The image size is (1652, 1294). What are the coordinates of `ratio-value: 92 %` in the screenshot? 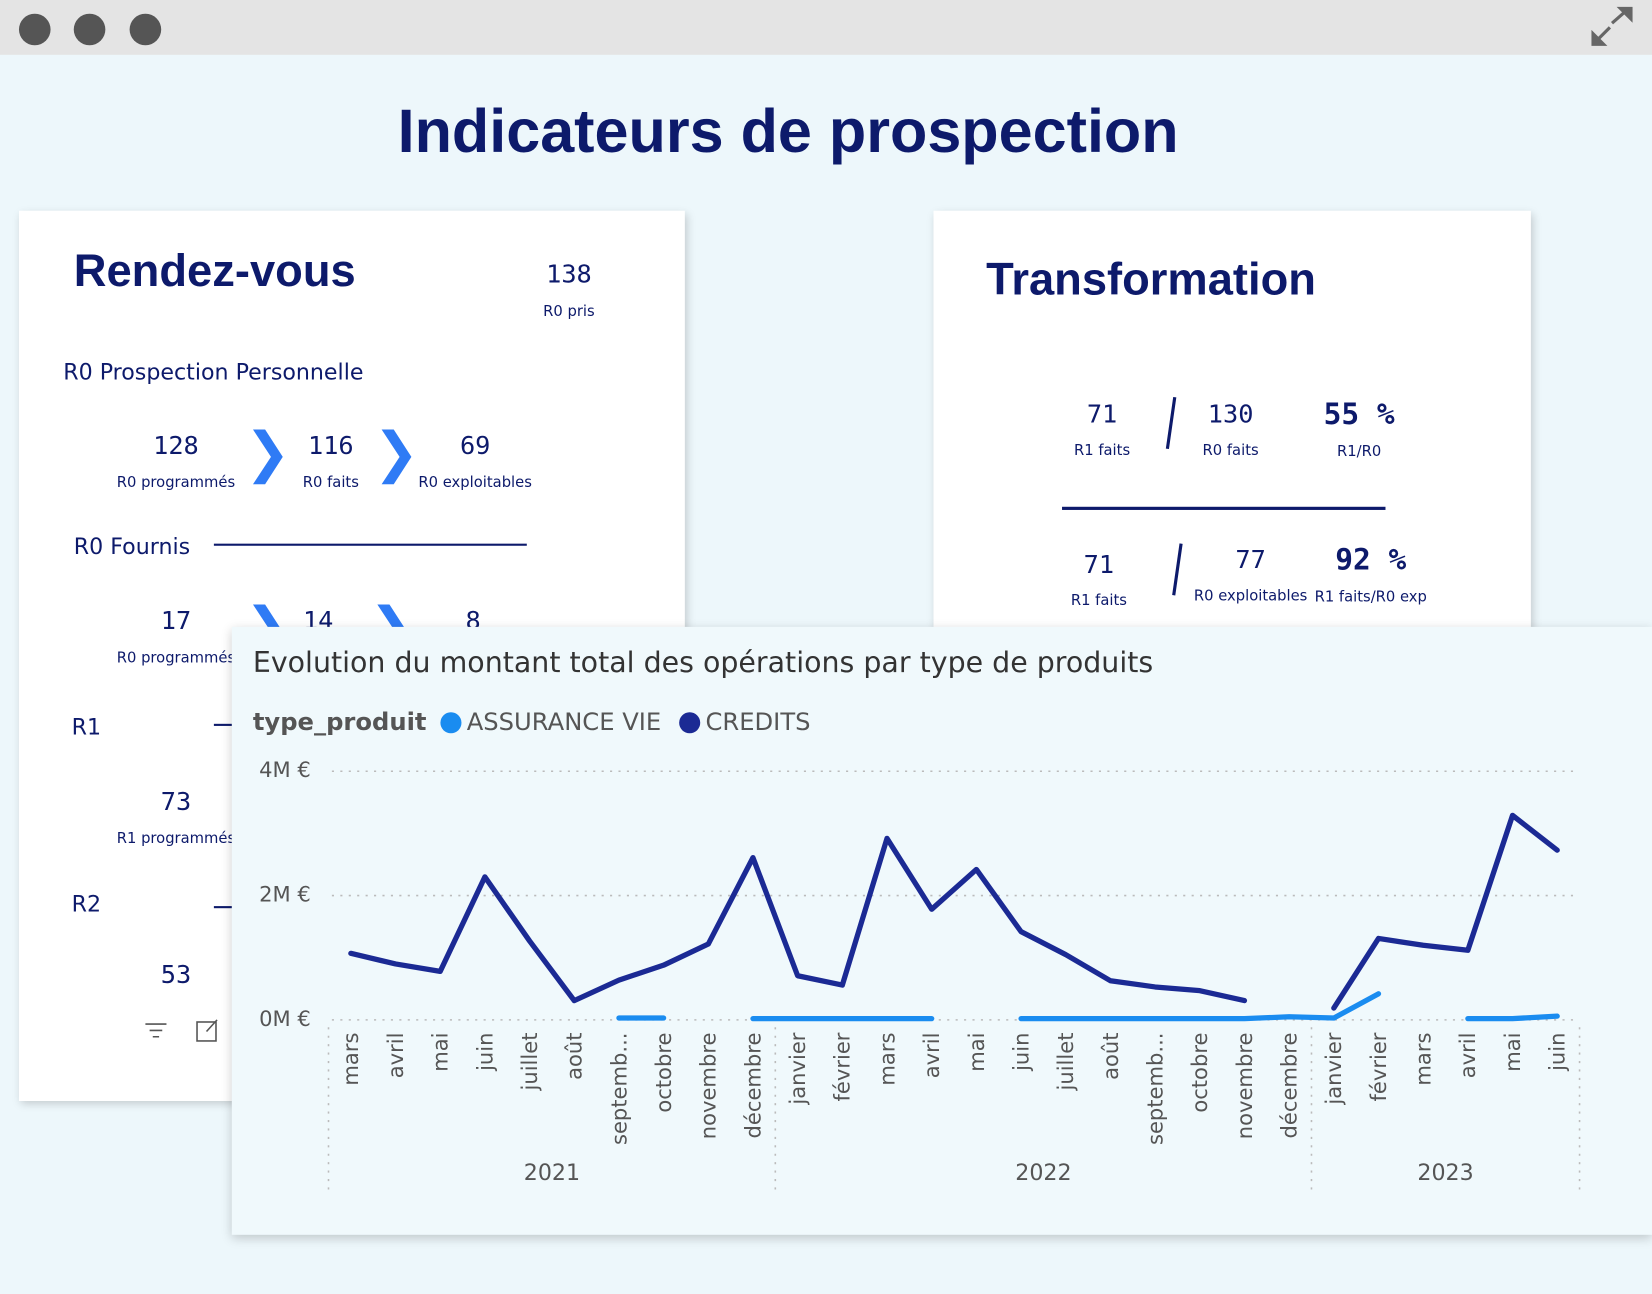 It's located at (1371, 559).